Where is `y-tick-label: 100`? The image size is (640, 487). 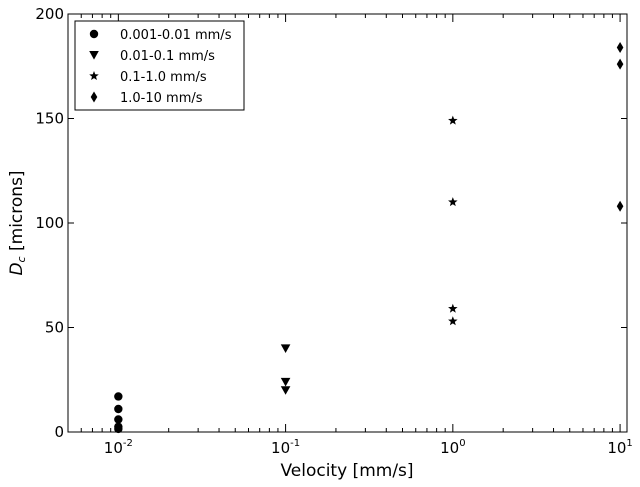
y-tick-label: 100 is located at coordinates (49, 223).